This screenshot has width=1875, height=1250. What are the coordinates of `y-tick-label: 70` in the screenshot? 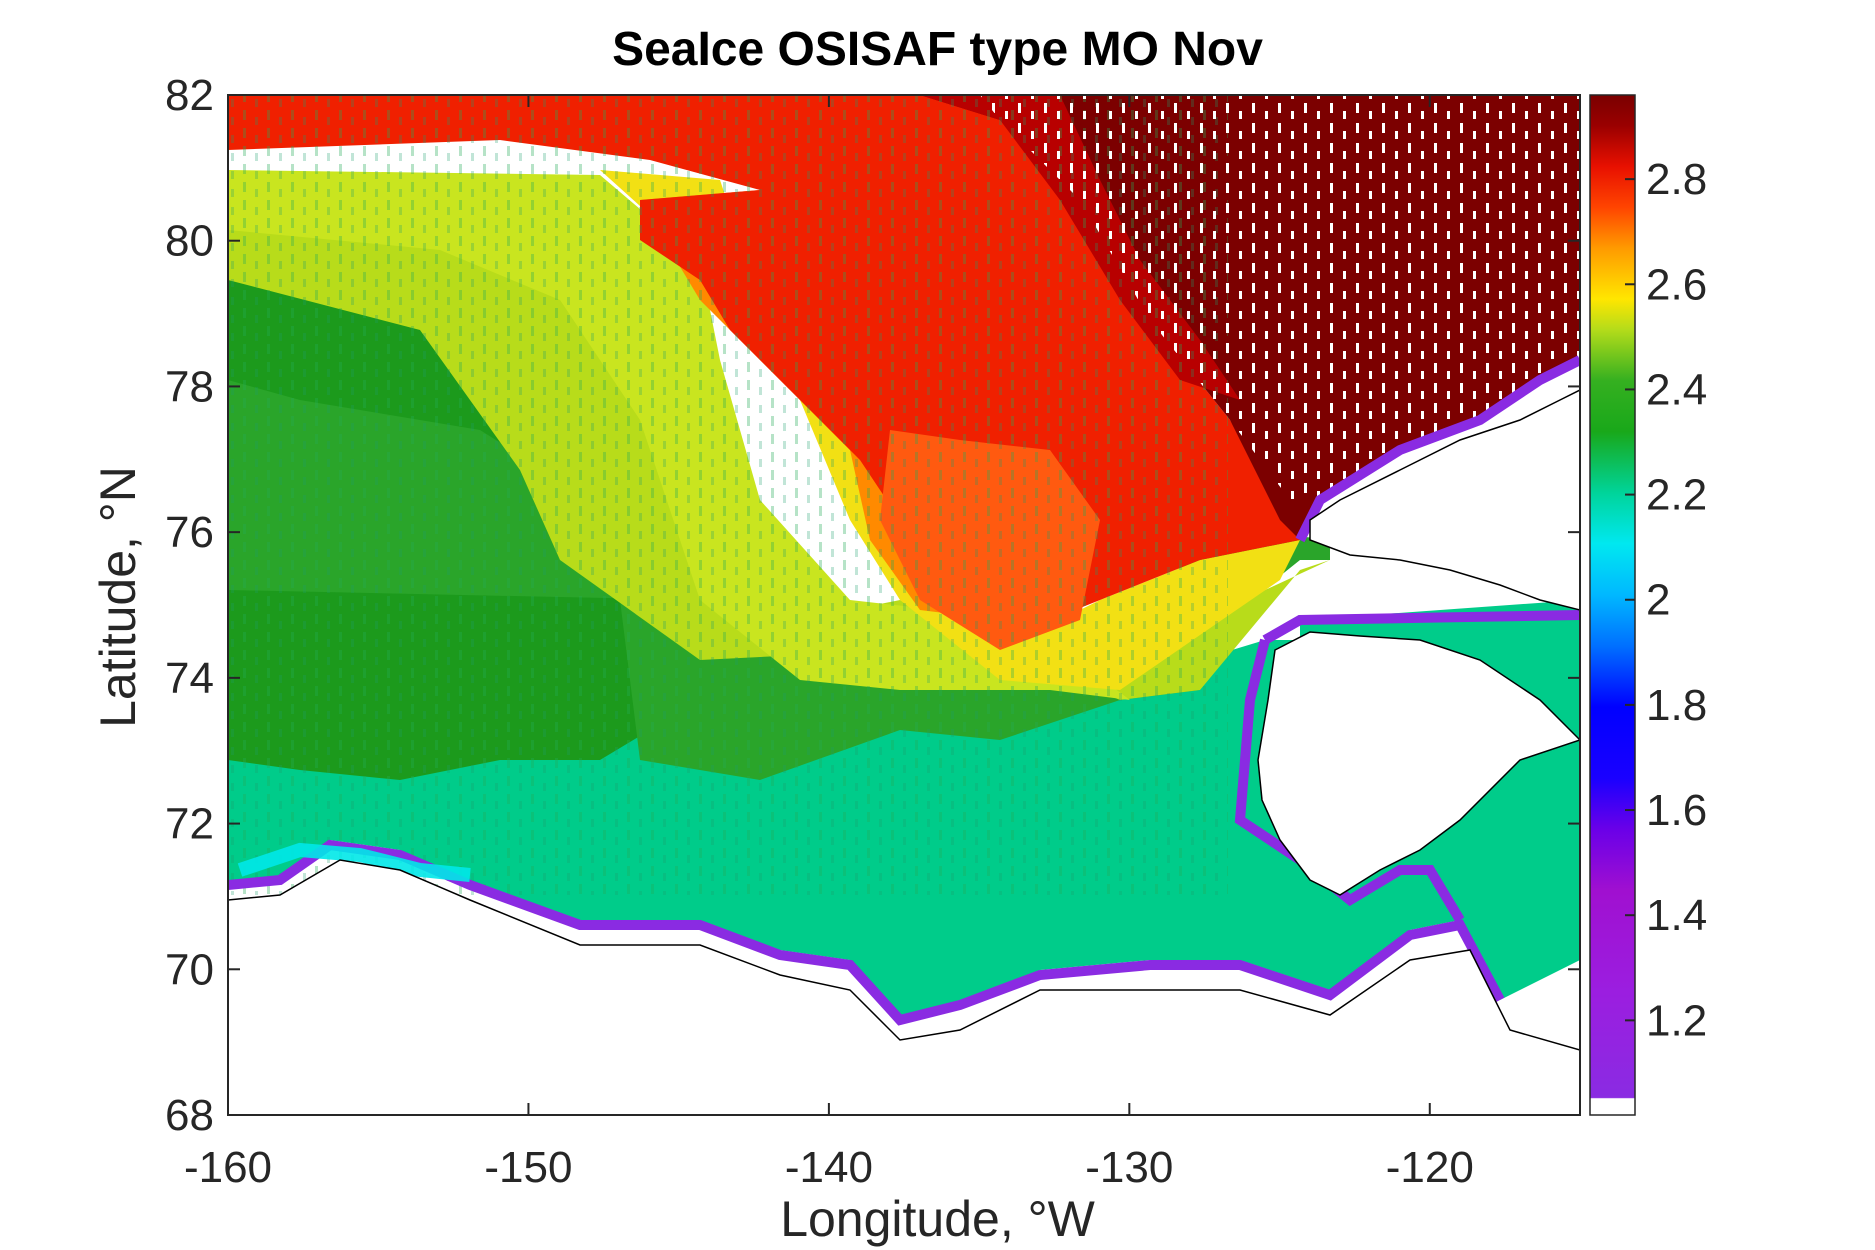 It's located at (189, 969).